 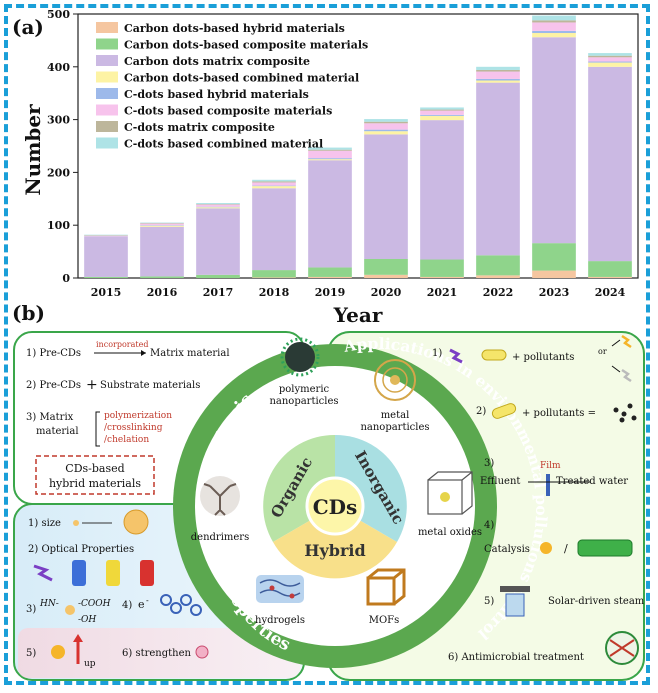 What do you see at coordinates (559, 413) in the screenshot?
I see `app2-text: + pollutants =` at bounding box center [559, 413].